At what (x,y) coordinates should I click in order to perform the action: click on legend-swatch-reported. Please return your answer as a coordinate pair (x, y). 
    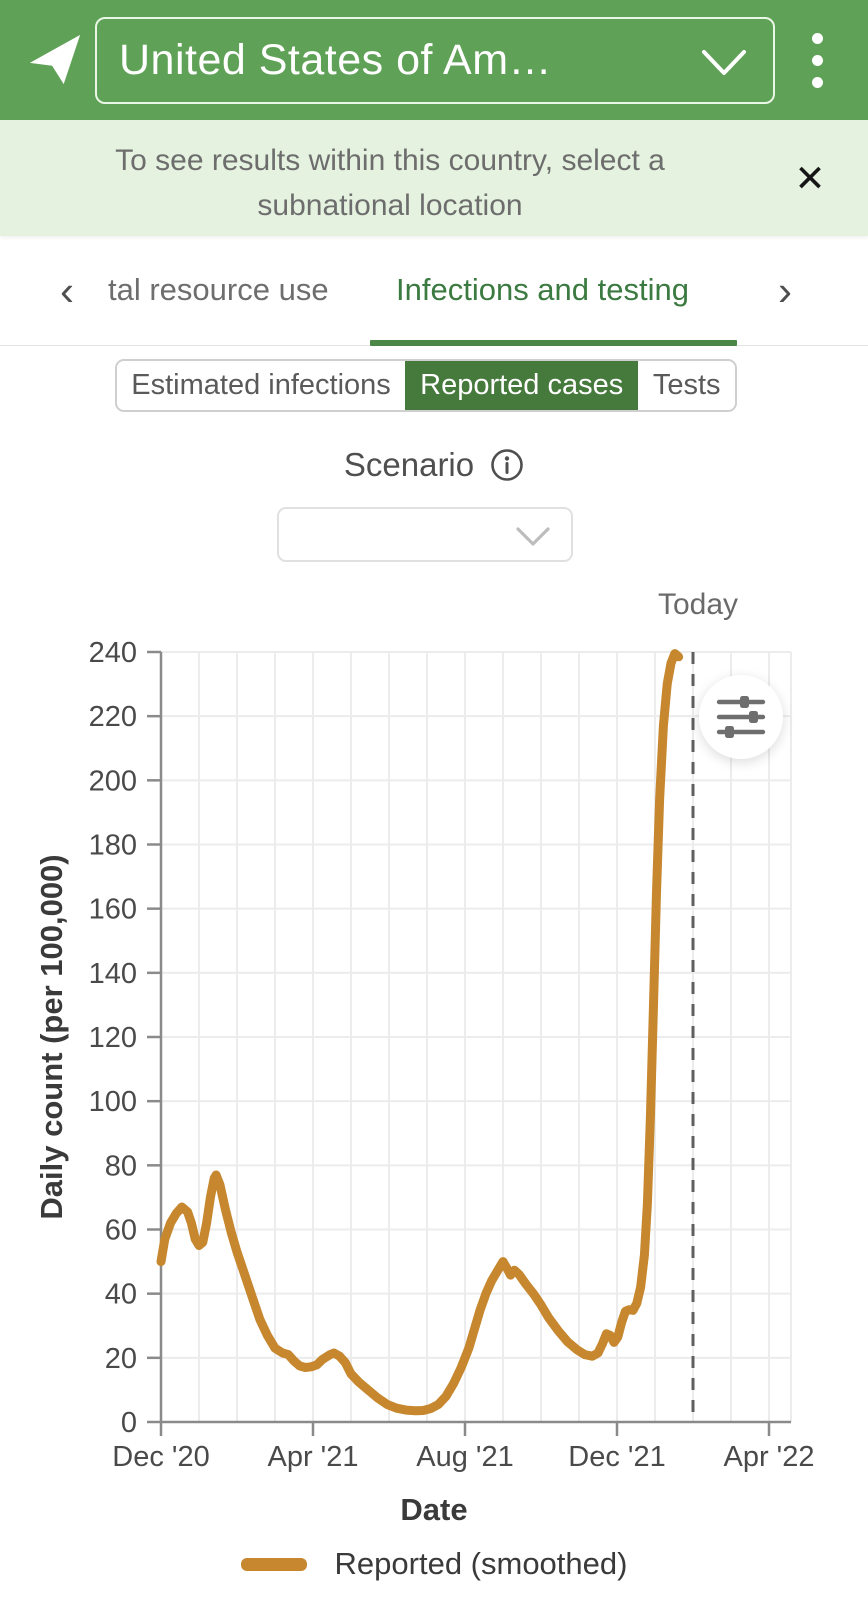
    Looking at the image, I should click on (273, 1564).